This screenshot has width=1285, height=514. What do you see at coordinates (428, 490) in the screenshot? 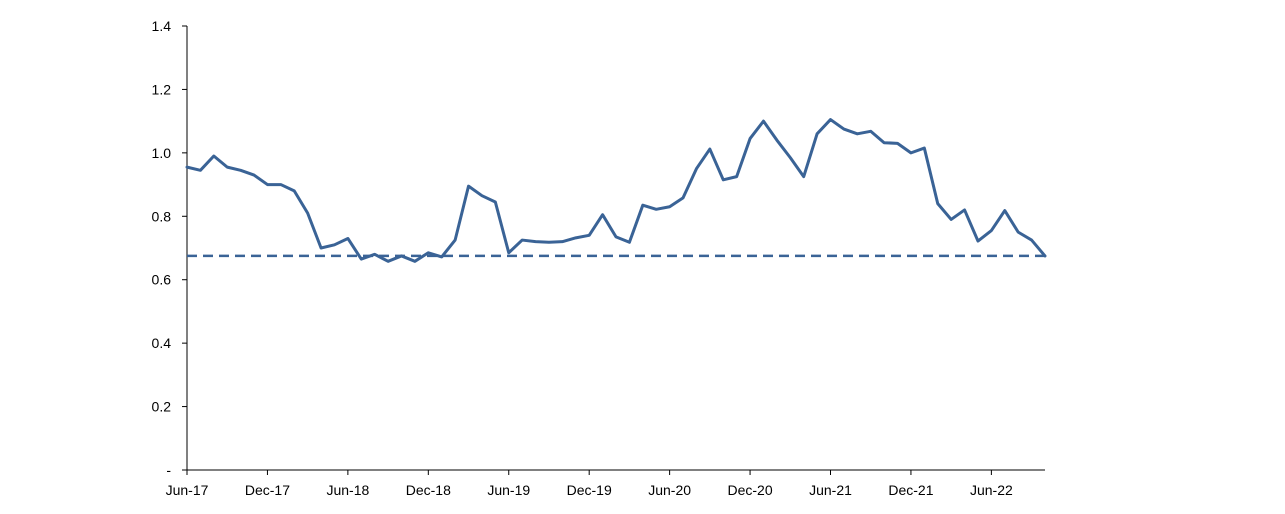
I see `x-tick-label: Dec-18` at bounding box center [428, 490].